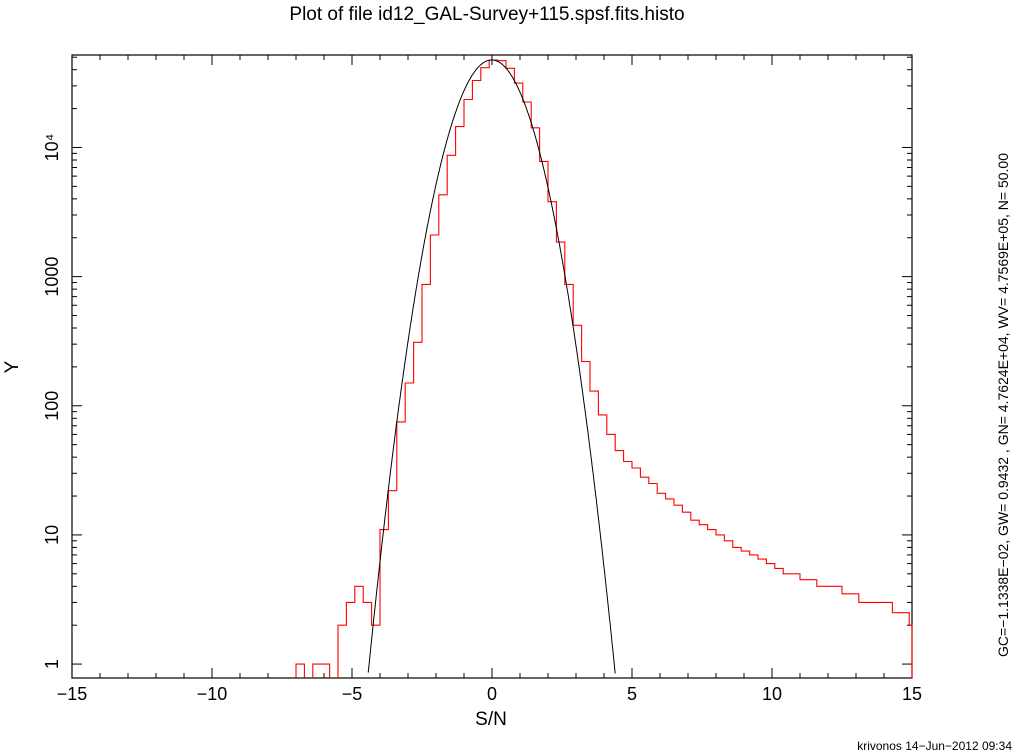 The image size is (1020, 755). What do you see at coordinates (52, 664) in the screenshot?
I see `y-tick-label: 1` at bounding box center [52, 664].